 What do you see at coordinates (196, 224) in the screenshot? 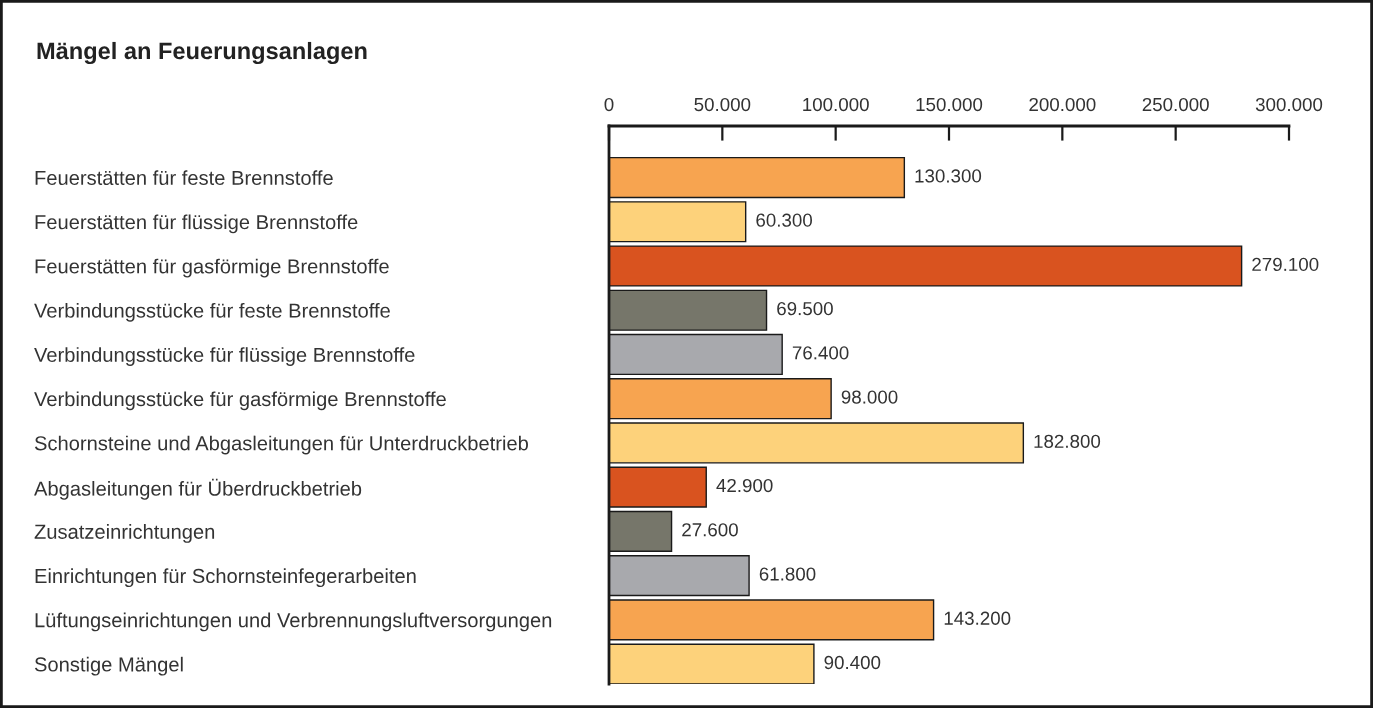
I see `y-tick-label: Feuerstätten für flüssige Brennstoffe` at bounding box center [196, 224].